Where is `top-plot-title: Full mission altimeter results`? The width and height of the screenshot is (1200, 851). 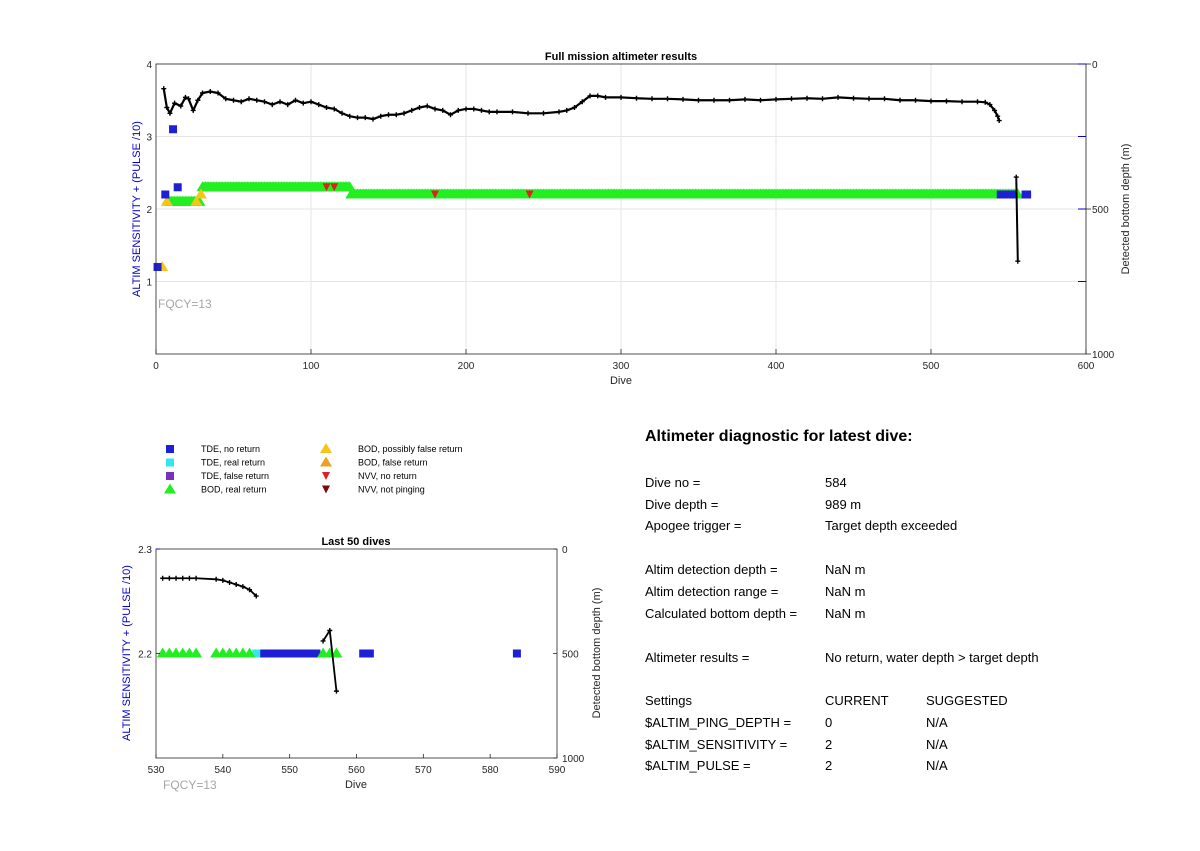 top-plot-title: Full mission altimeter results is located at coordinates (621, 57).